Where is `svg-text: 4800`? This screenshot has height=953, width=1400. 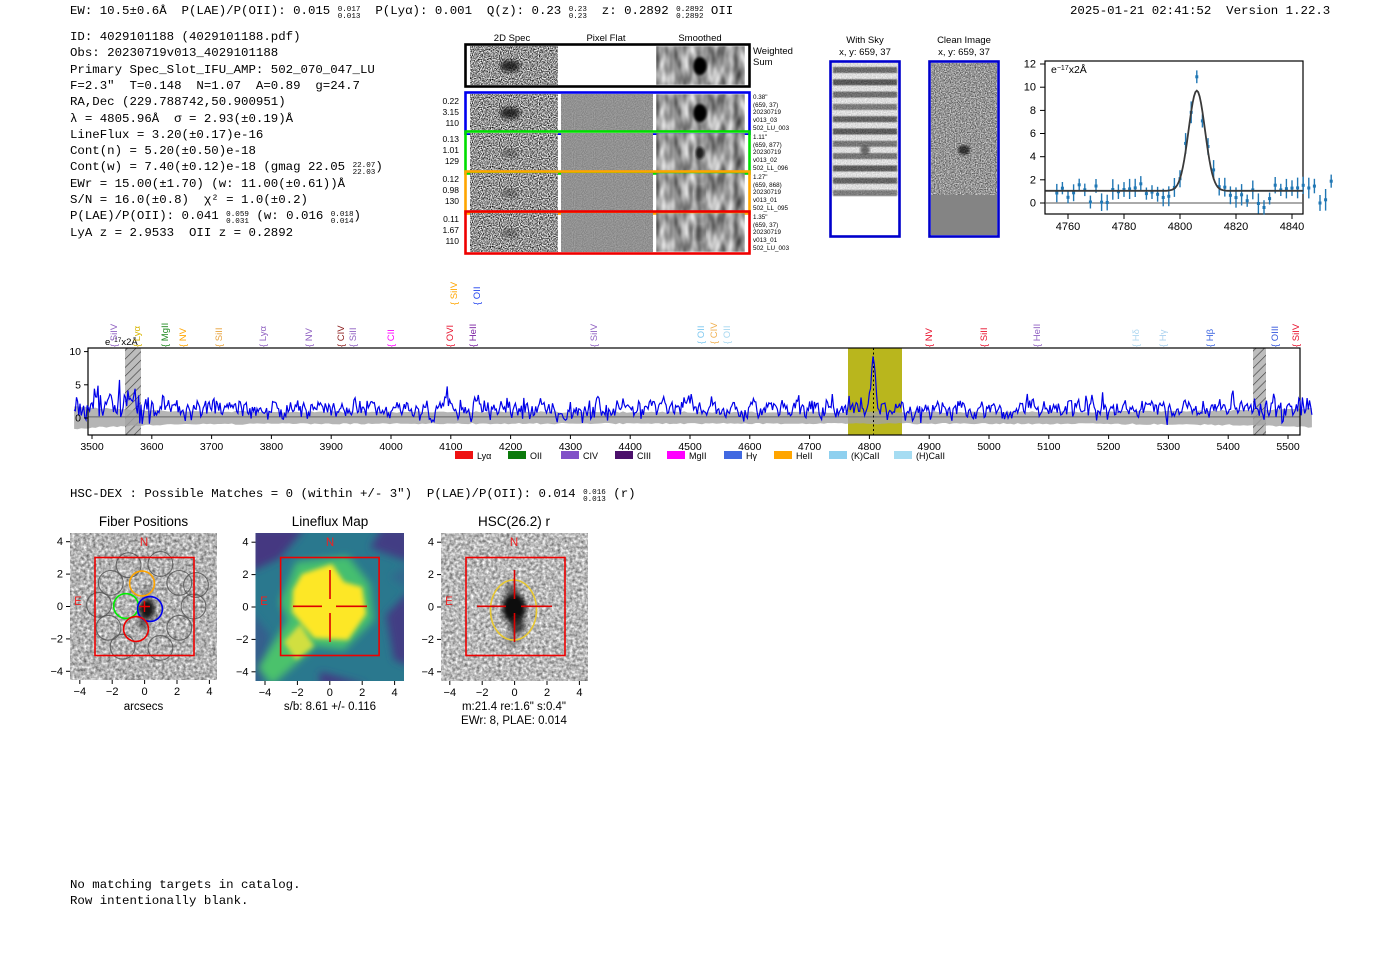
svg-text: 4800 is located at coordinates (1180, 227).